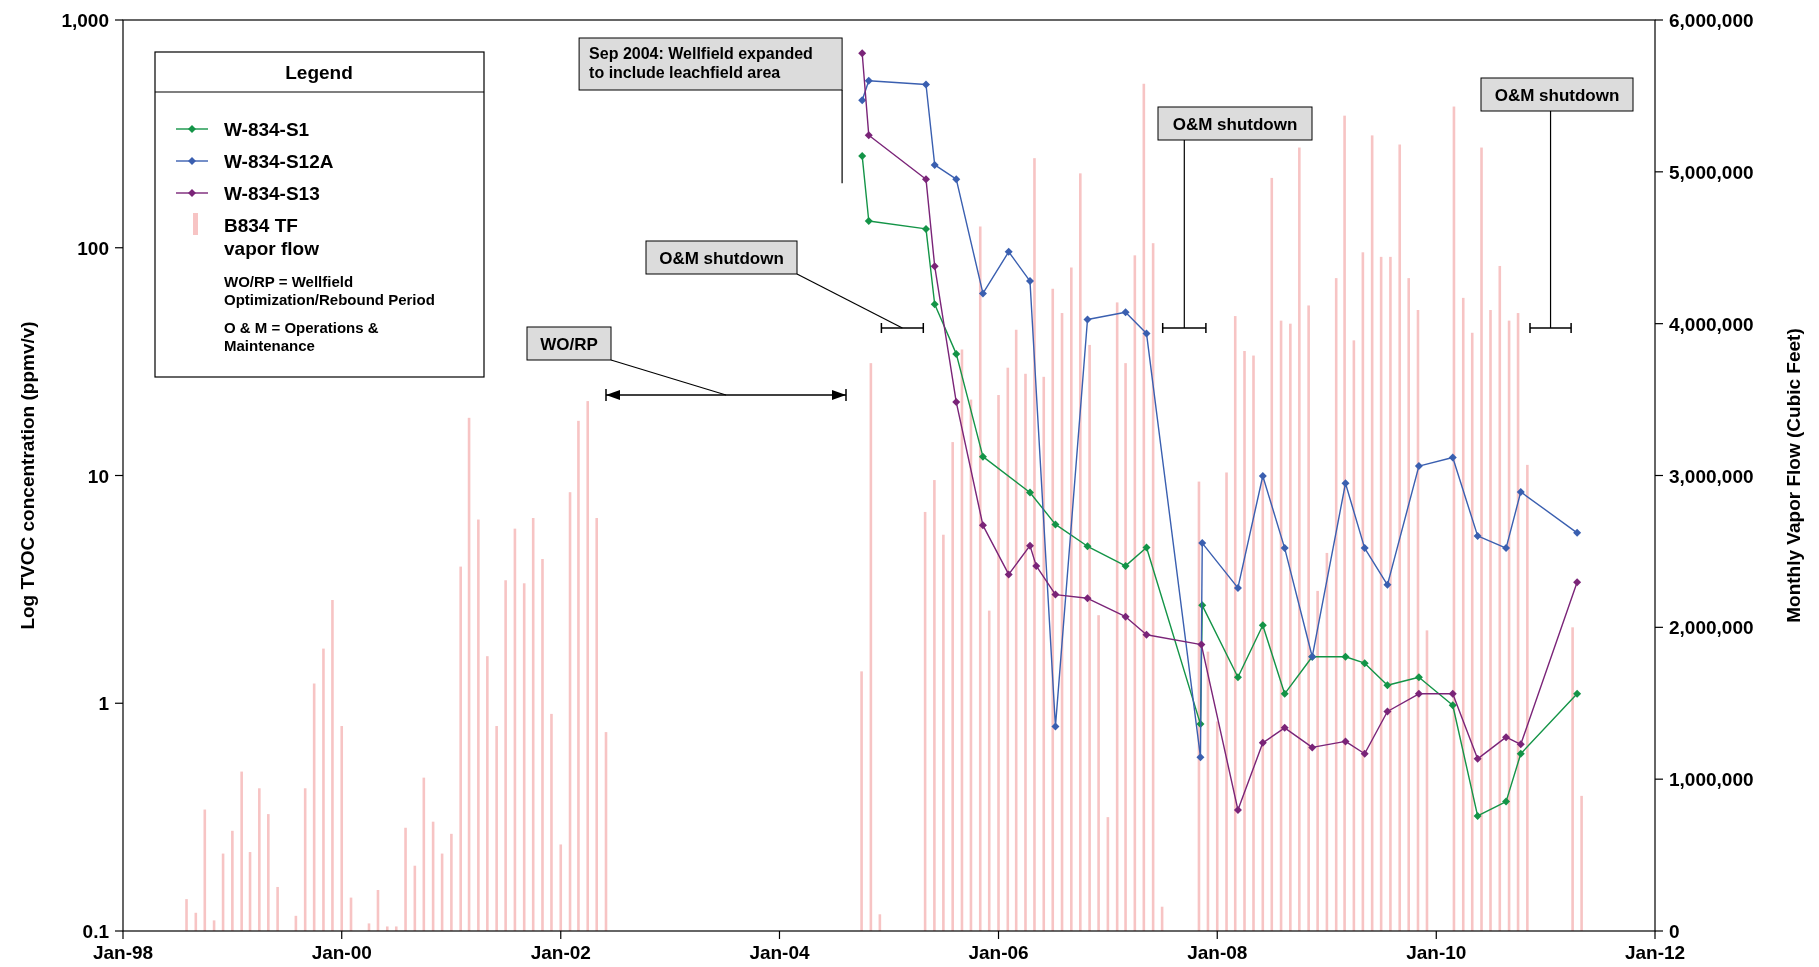 The height and width of the screenshot is (967, 1819). Describe the element at coordinates (96, 931) in the screenshot. I see `y-tick-label: 0.1` at that location.